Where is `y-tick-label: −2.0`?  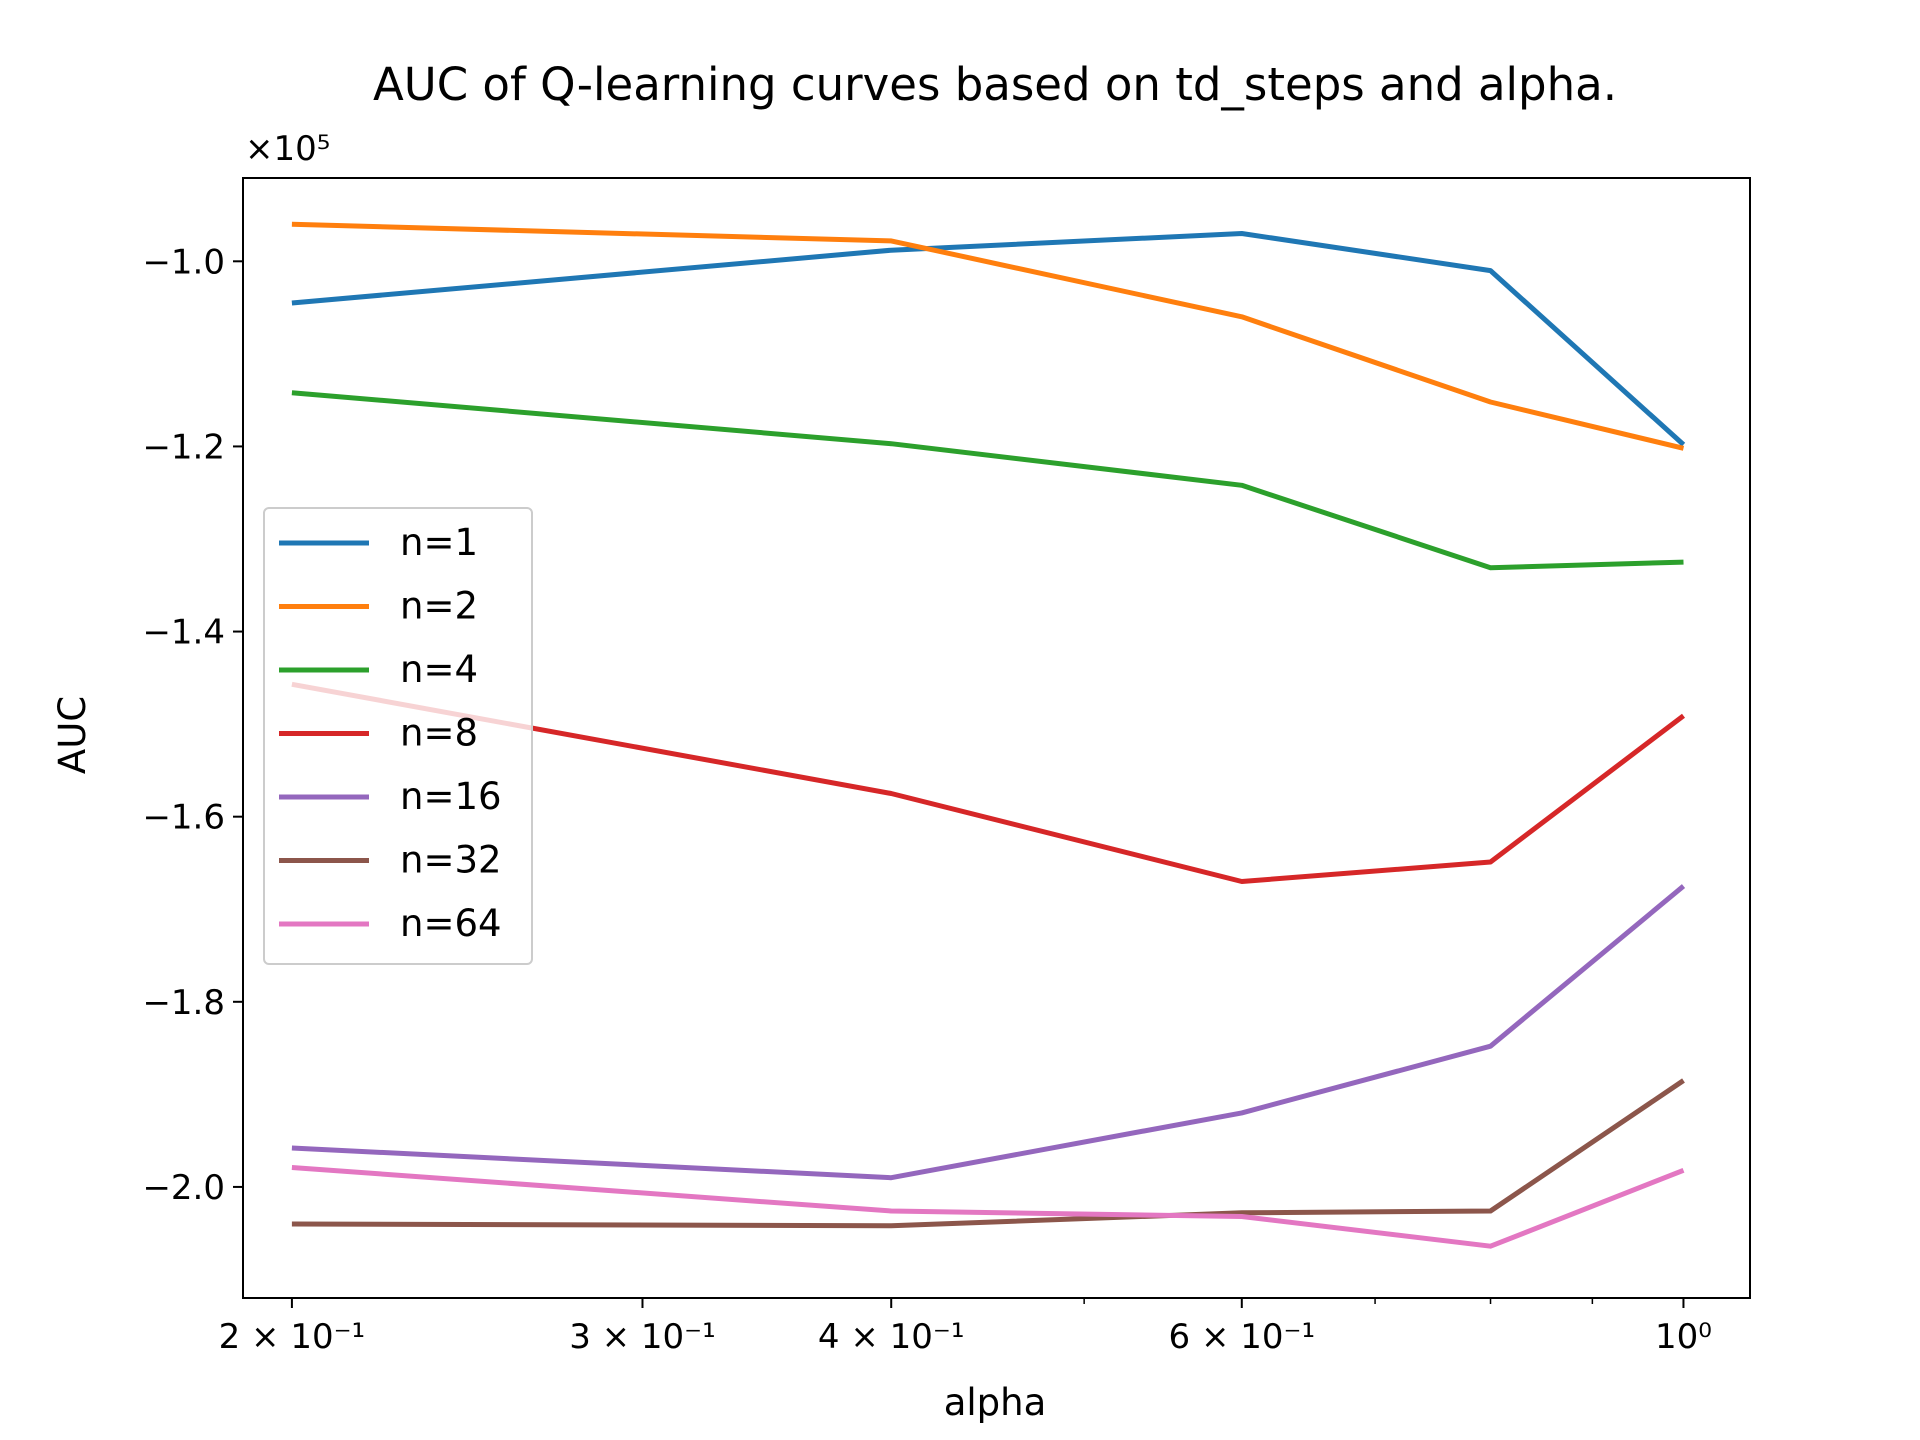 y-tick-label: −2.0 is located at coordinates (183, 1188).